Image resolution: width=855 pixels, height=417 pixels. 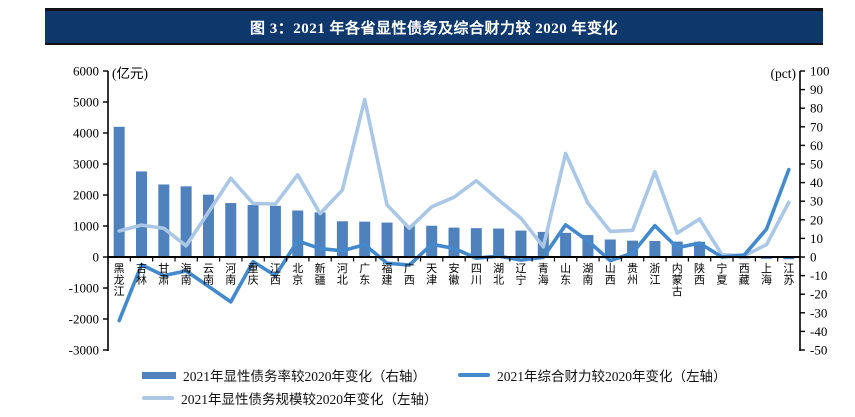 What do you see at coordinates (783, 73) in the screenshot?
I see `right-axis-unit-label: (pct)` at bounding box center [783, 73].